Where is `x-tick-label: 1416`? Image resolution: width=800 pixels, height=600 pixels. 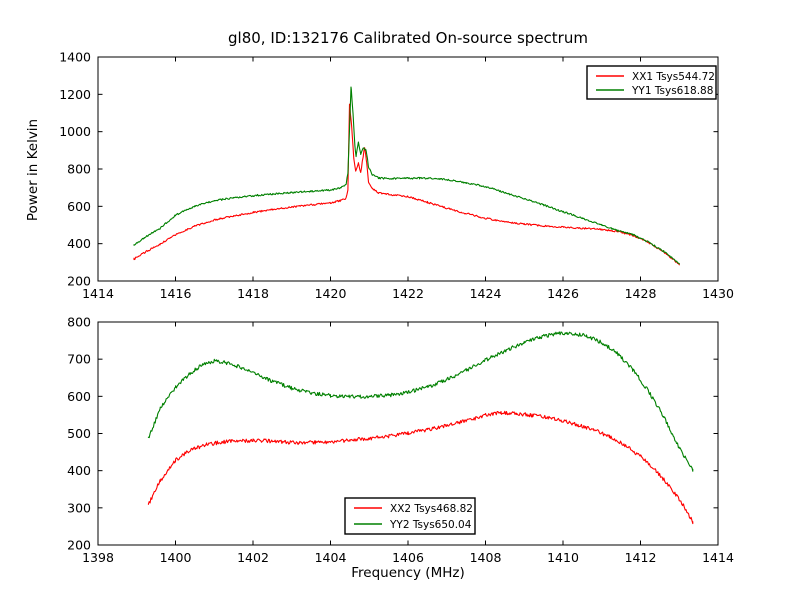 x-tick-label: 1416 is located at coordinates (176, 293).